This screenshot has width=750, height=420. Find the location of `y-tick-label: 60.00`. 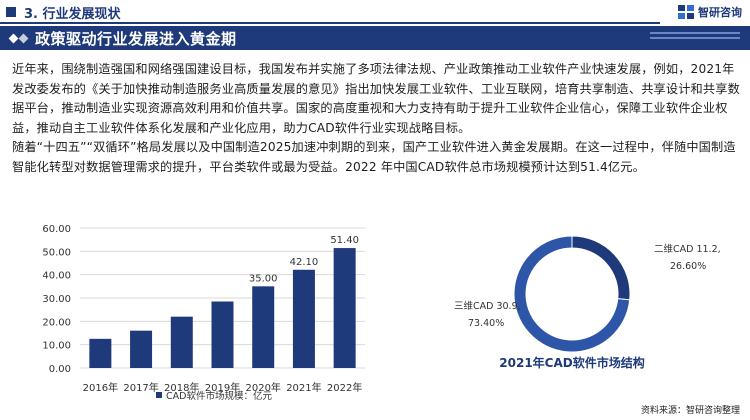

y-tick-label: 60.00 is located at coordinates (56, 229).